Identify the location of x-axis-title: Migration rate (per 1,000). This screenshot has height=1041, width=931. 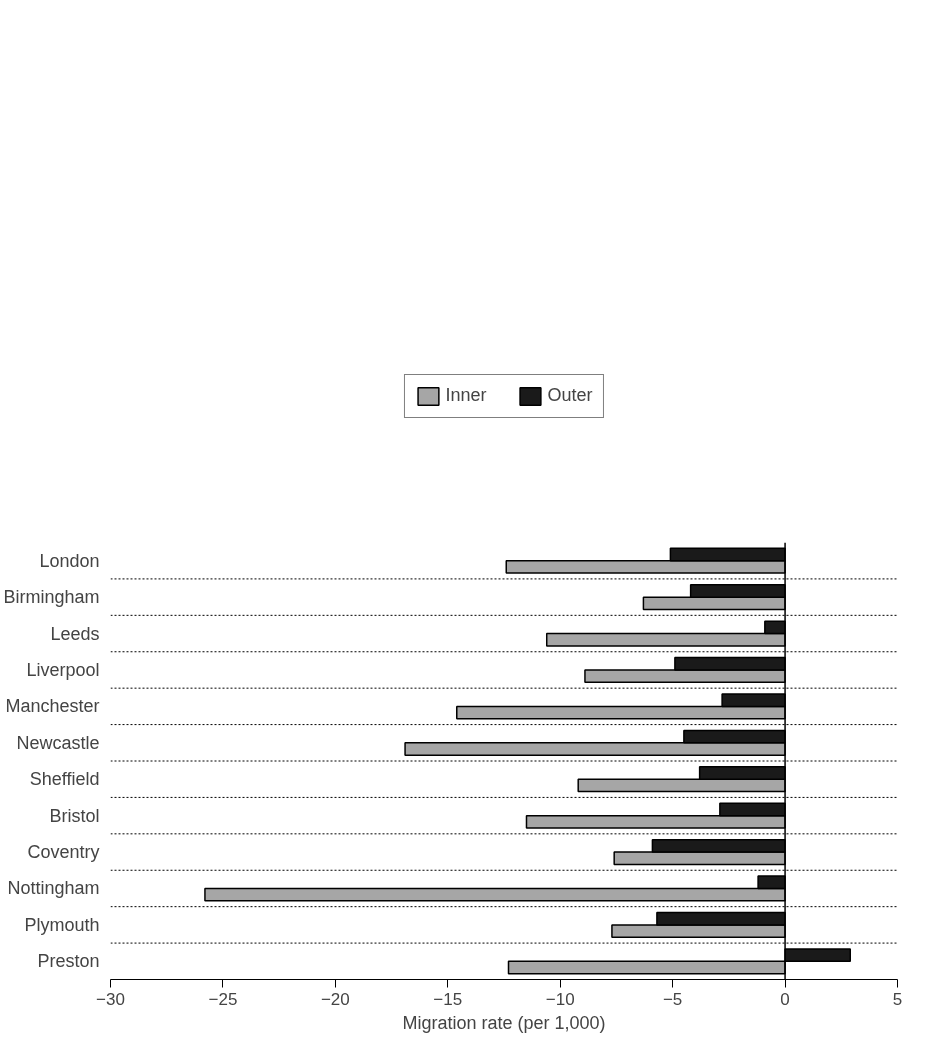
(504, 1022).